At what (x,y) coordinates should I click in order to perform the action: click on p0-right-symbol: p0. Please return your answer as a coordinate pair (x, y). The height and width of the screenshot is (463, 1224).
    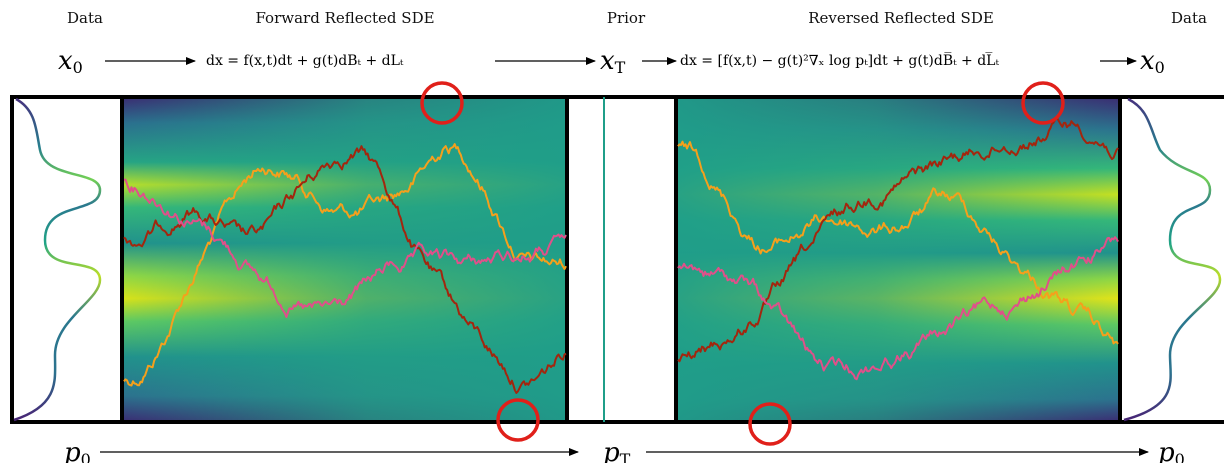
    Looking at the image, I should click on (1171, 450).